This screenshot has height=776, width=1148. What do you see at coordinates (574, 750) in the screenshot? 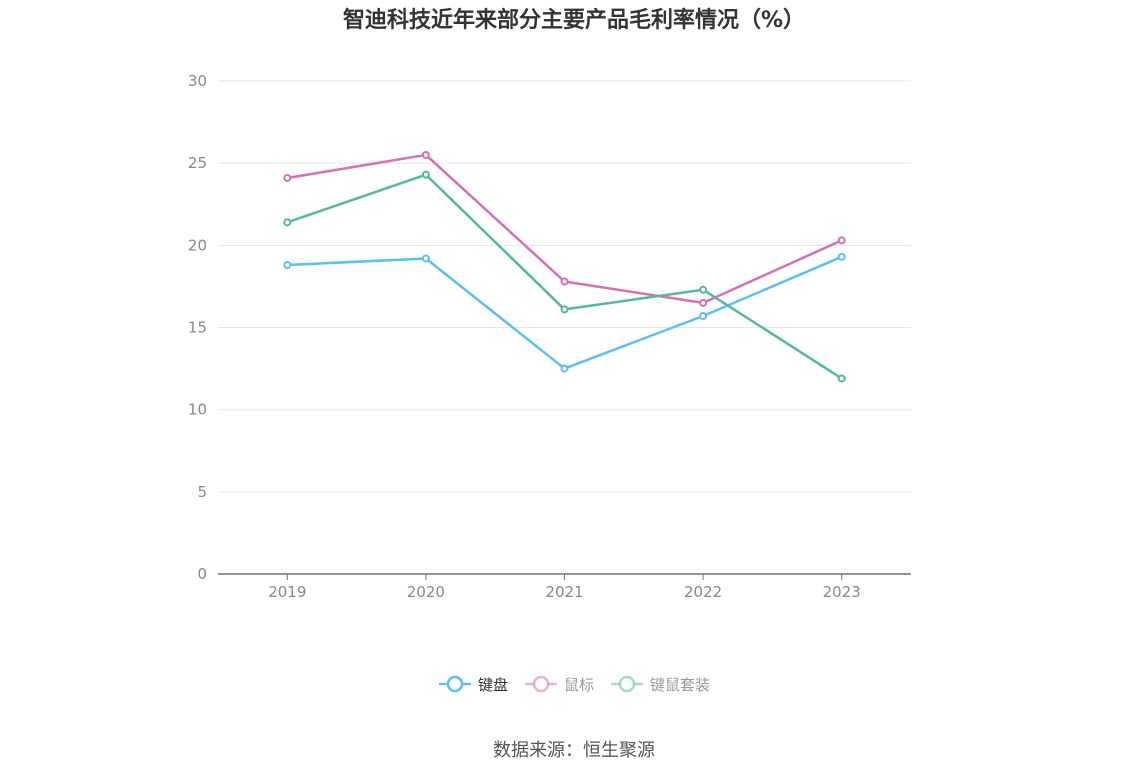
I see `data-source: 数据来源：恒生聚源` at bounding box center [574, 750].